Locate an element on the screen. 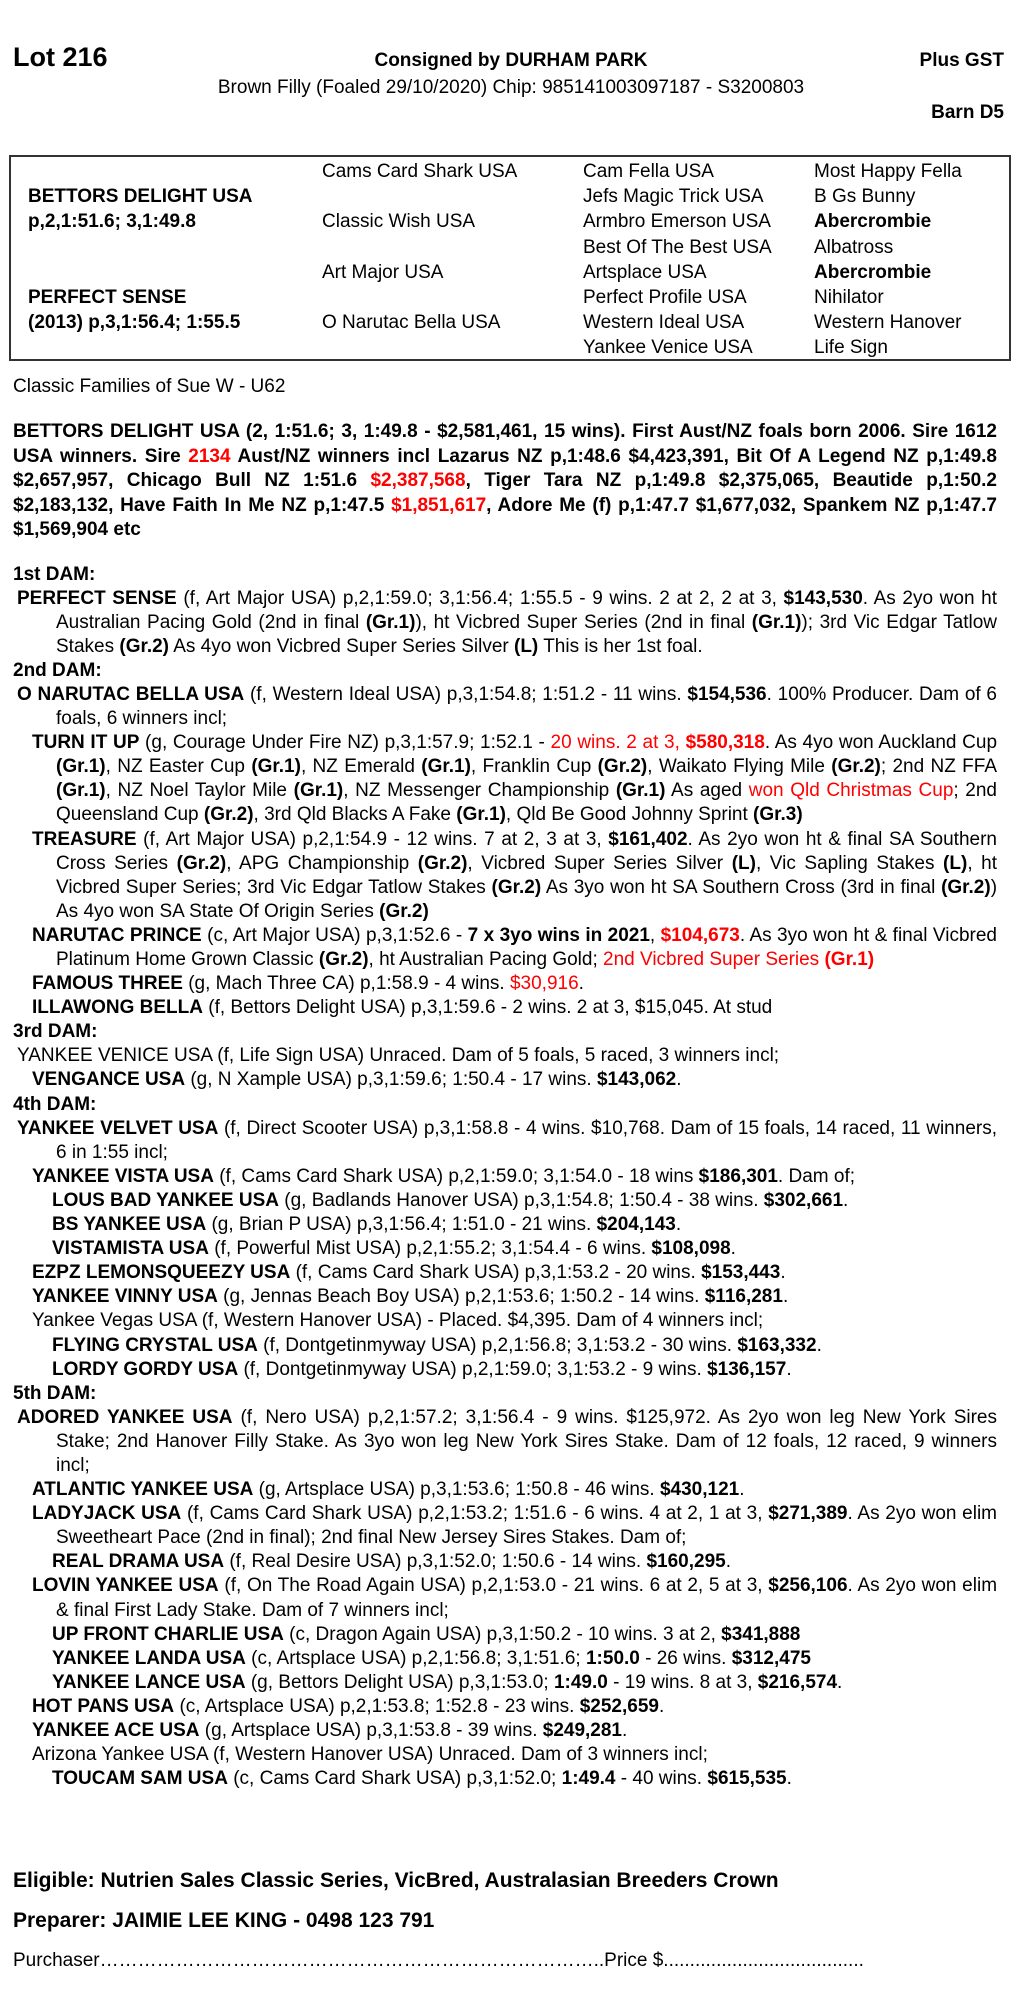  text-run: $108,098 is located at coordinates (691, 1249).